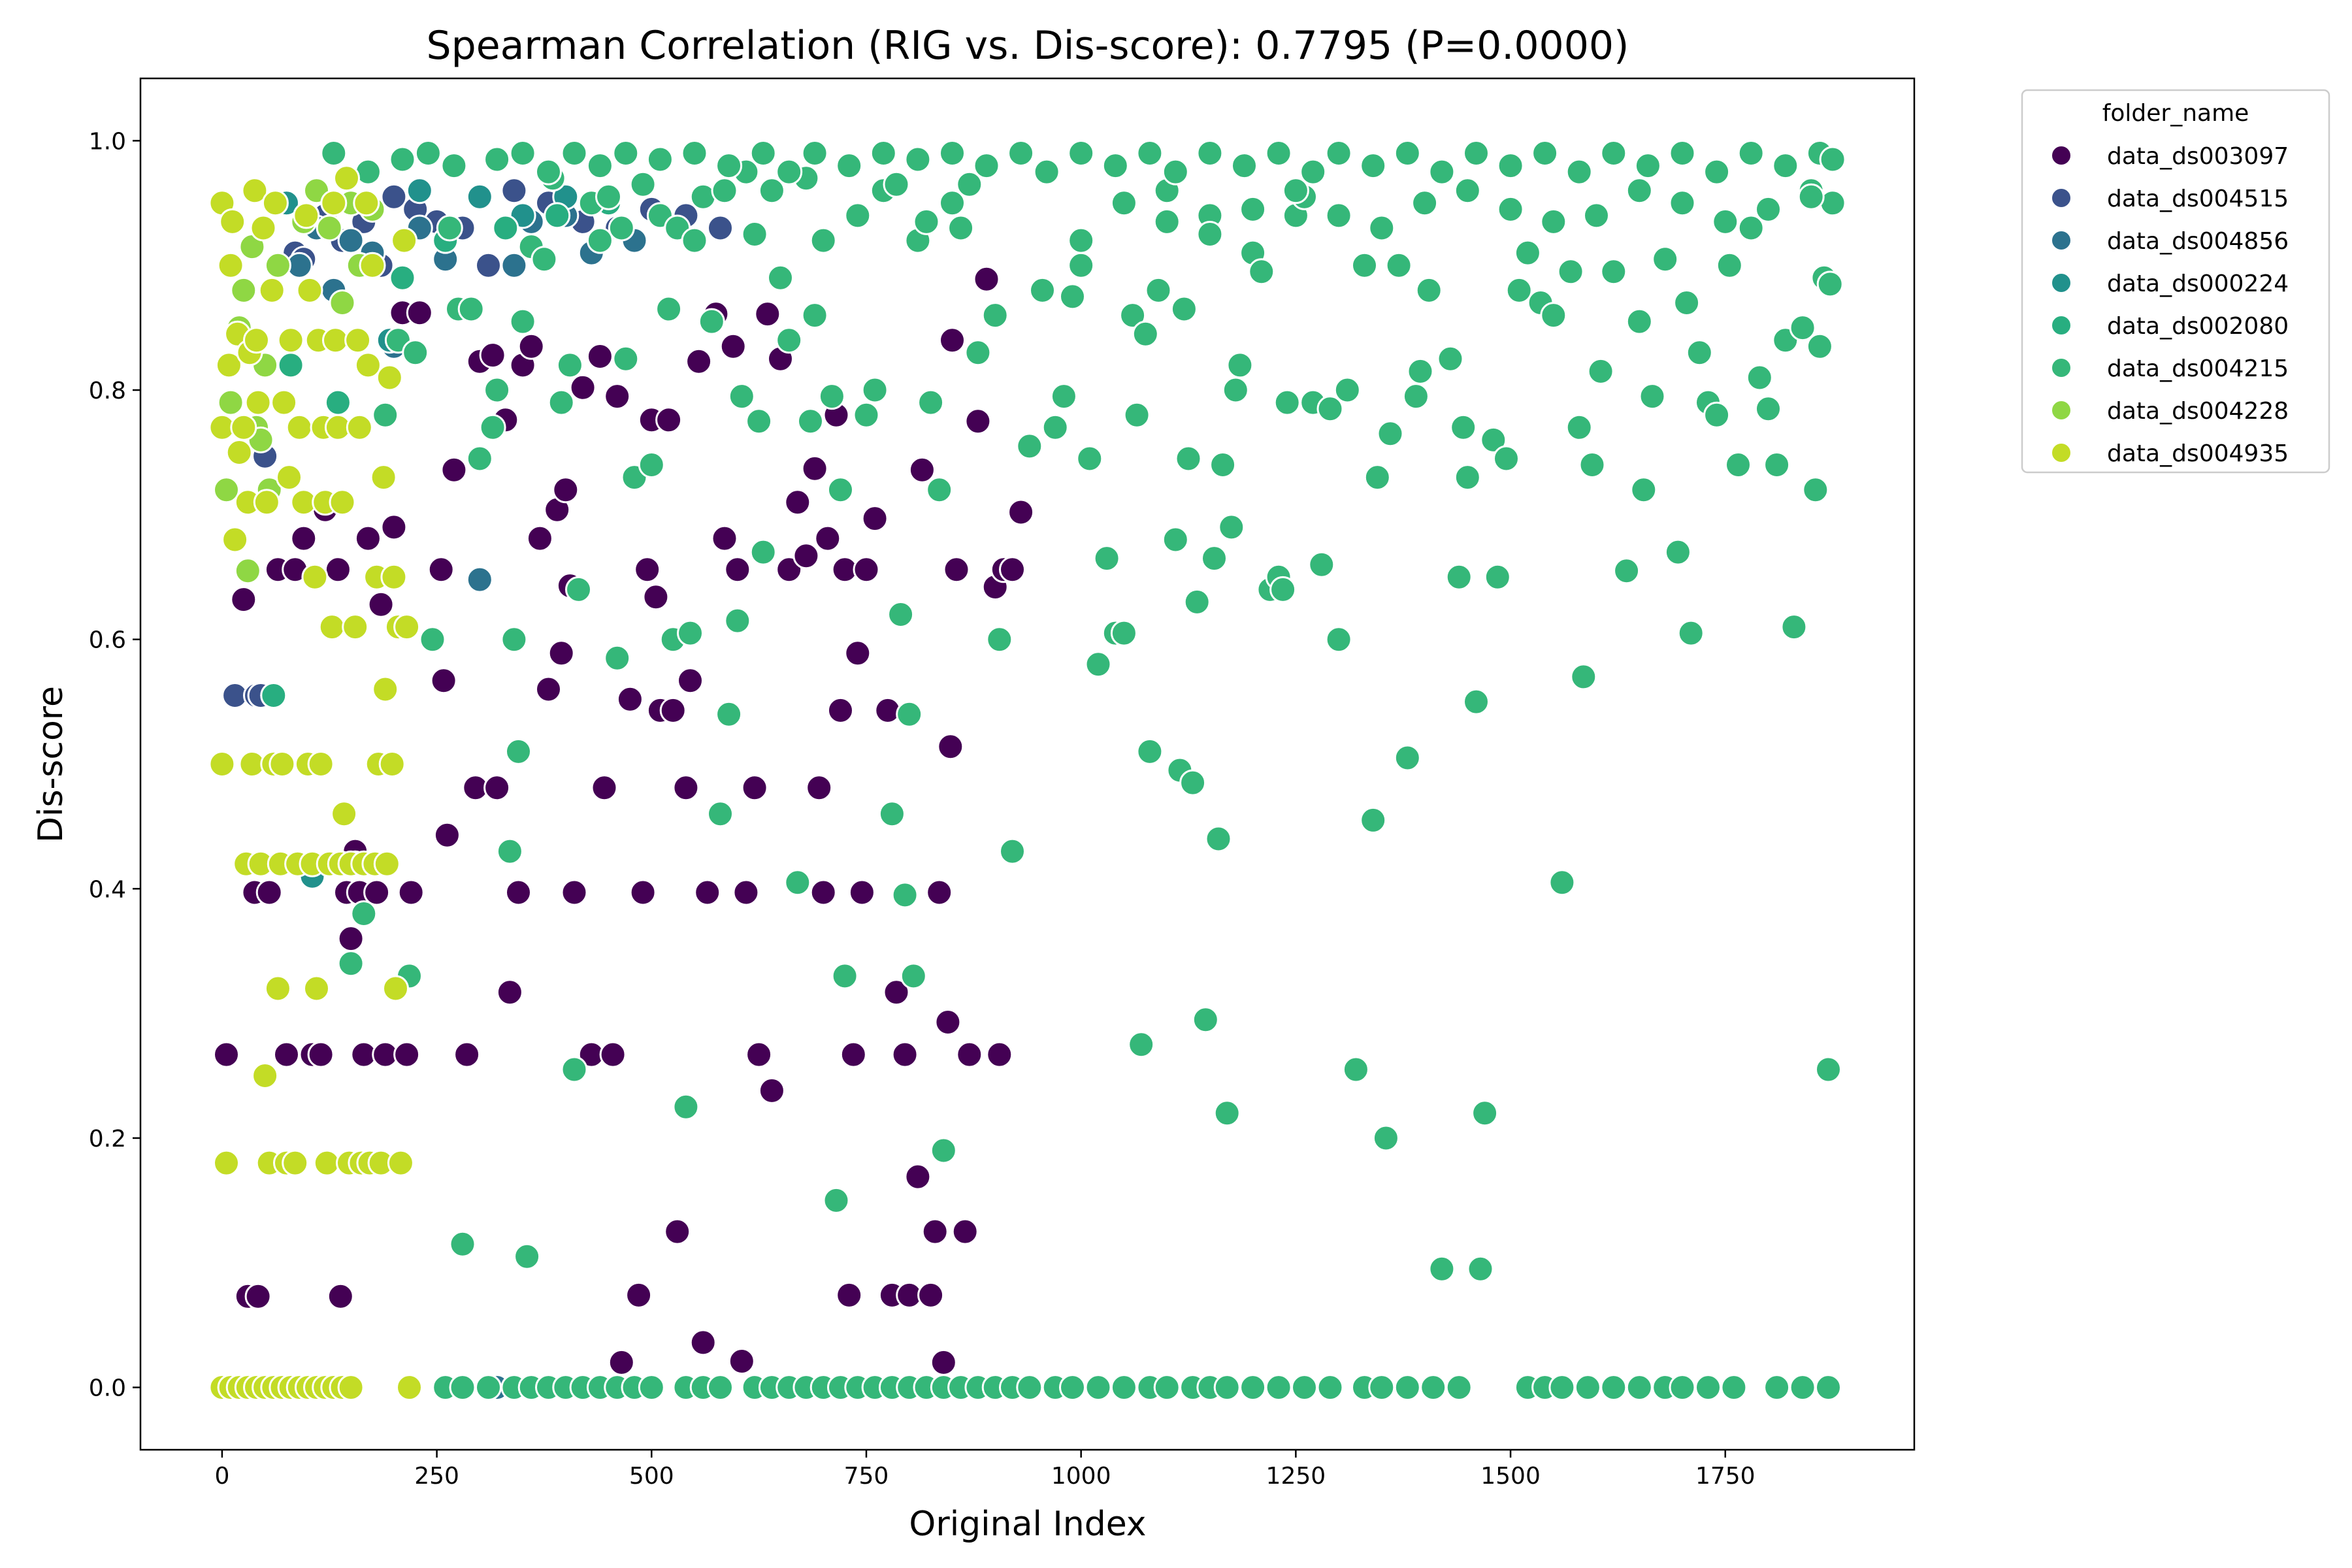  What do you see at coordinates (2198, 199) in the screenshot?
I see `legend-label-1: data_ds004515` at bounding box center [2198, 199].